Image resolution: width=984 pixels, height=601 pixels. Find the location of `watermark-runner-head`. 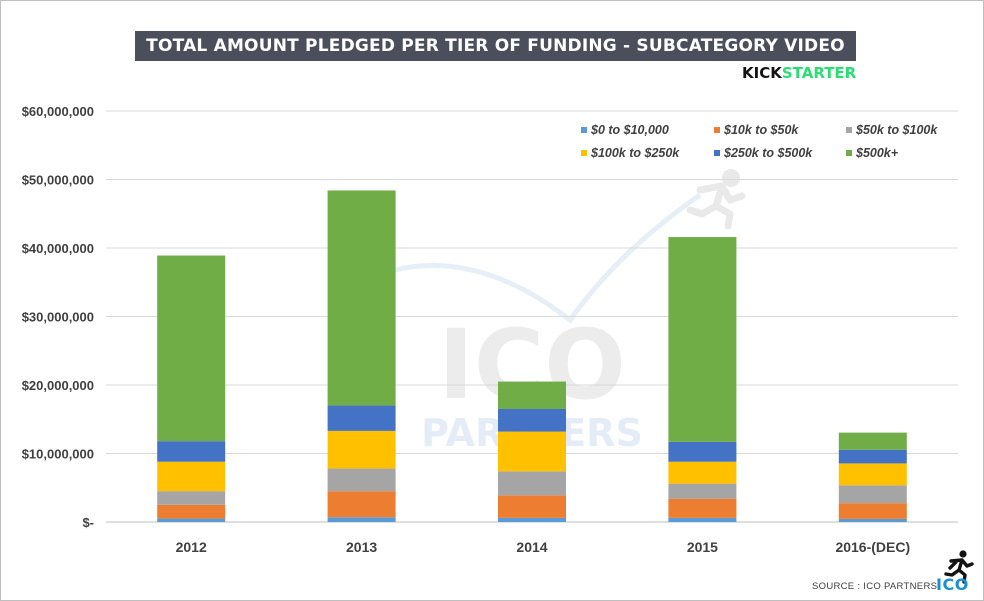

watermark-runner-head is located at coordinates (731, 178).